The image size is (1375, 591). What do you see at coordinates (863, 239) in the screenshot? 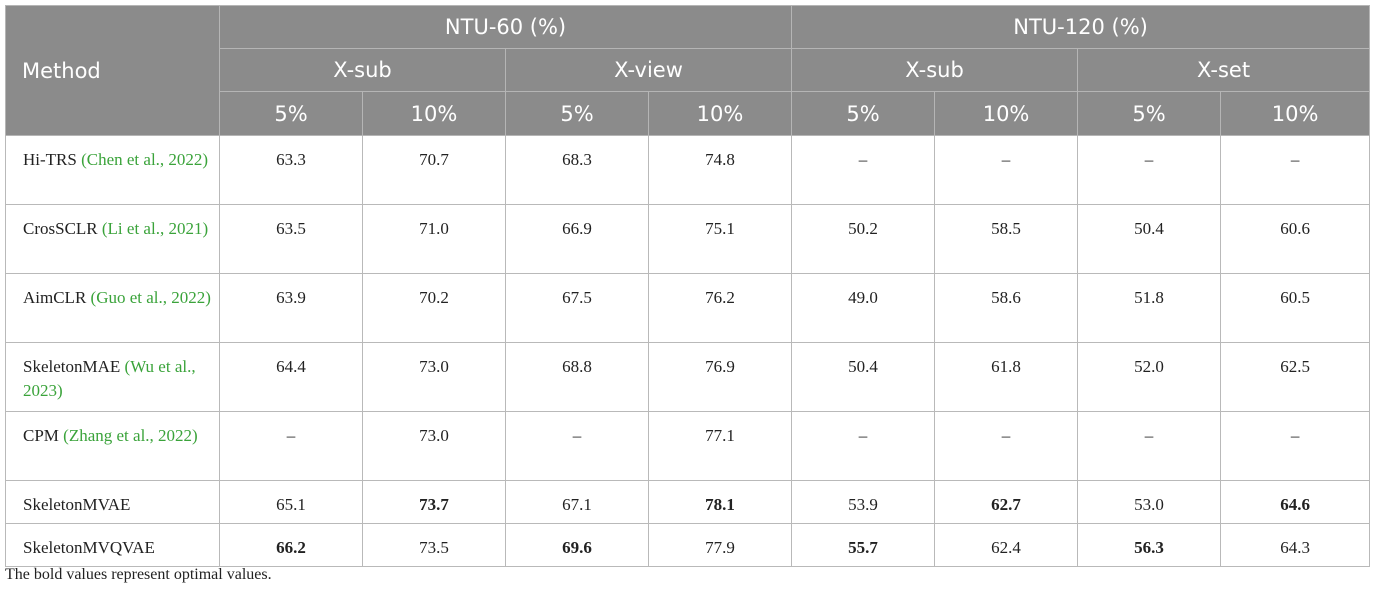
I see `value-cell: 50.2` at bounding box center [863, 239].